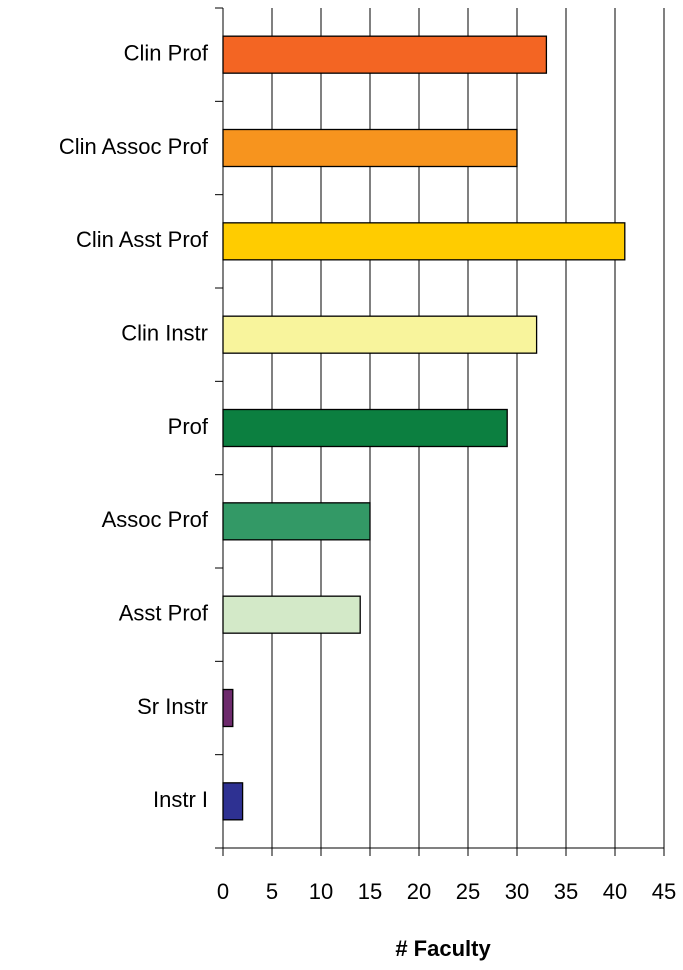 This screenshot has width=683, height=970. I want to click on x-tick-label: 30, so click(517, 891).